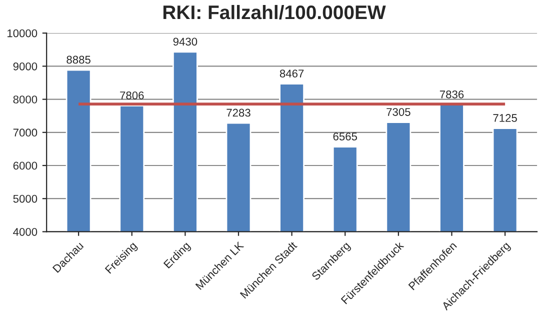 This screenshot has width=548, height=331. Describe the element at coordinates (238, 112) in the screenshot. I see `data-label: 7283` at that location.